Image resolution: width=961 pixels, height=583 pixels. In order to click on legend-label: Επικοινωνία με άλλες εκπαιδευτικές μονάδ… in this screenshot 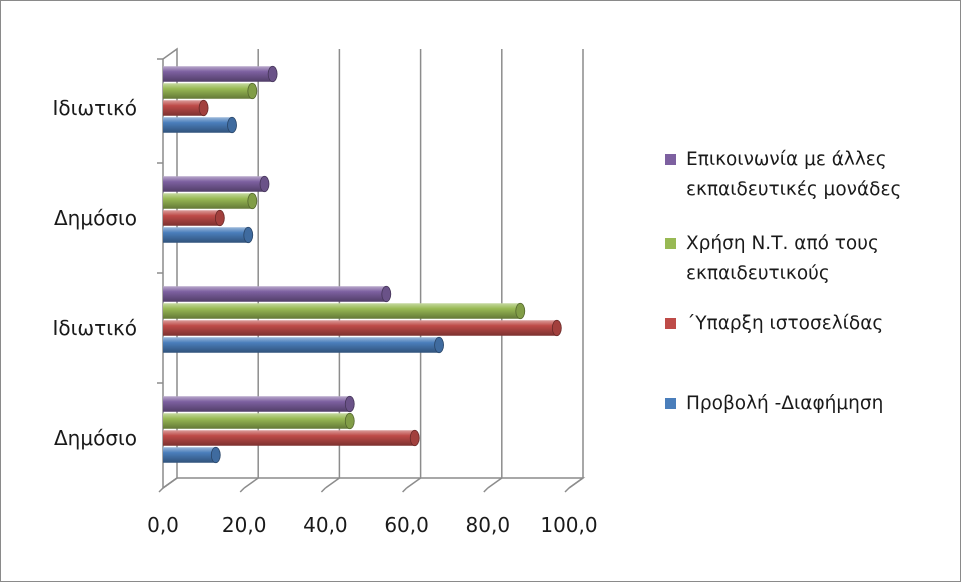, I will do `click(794, 174)`.